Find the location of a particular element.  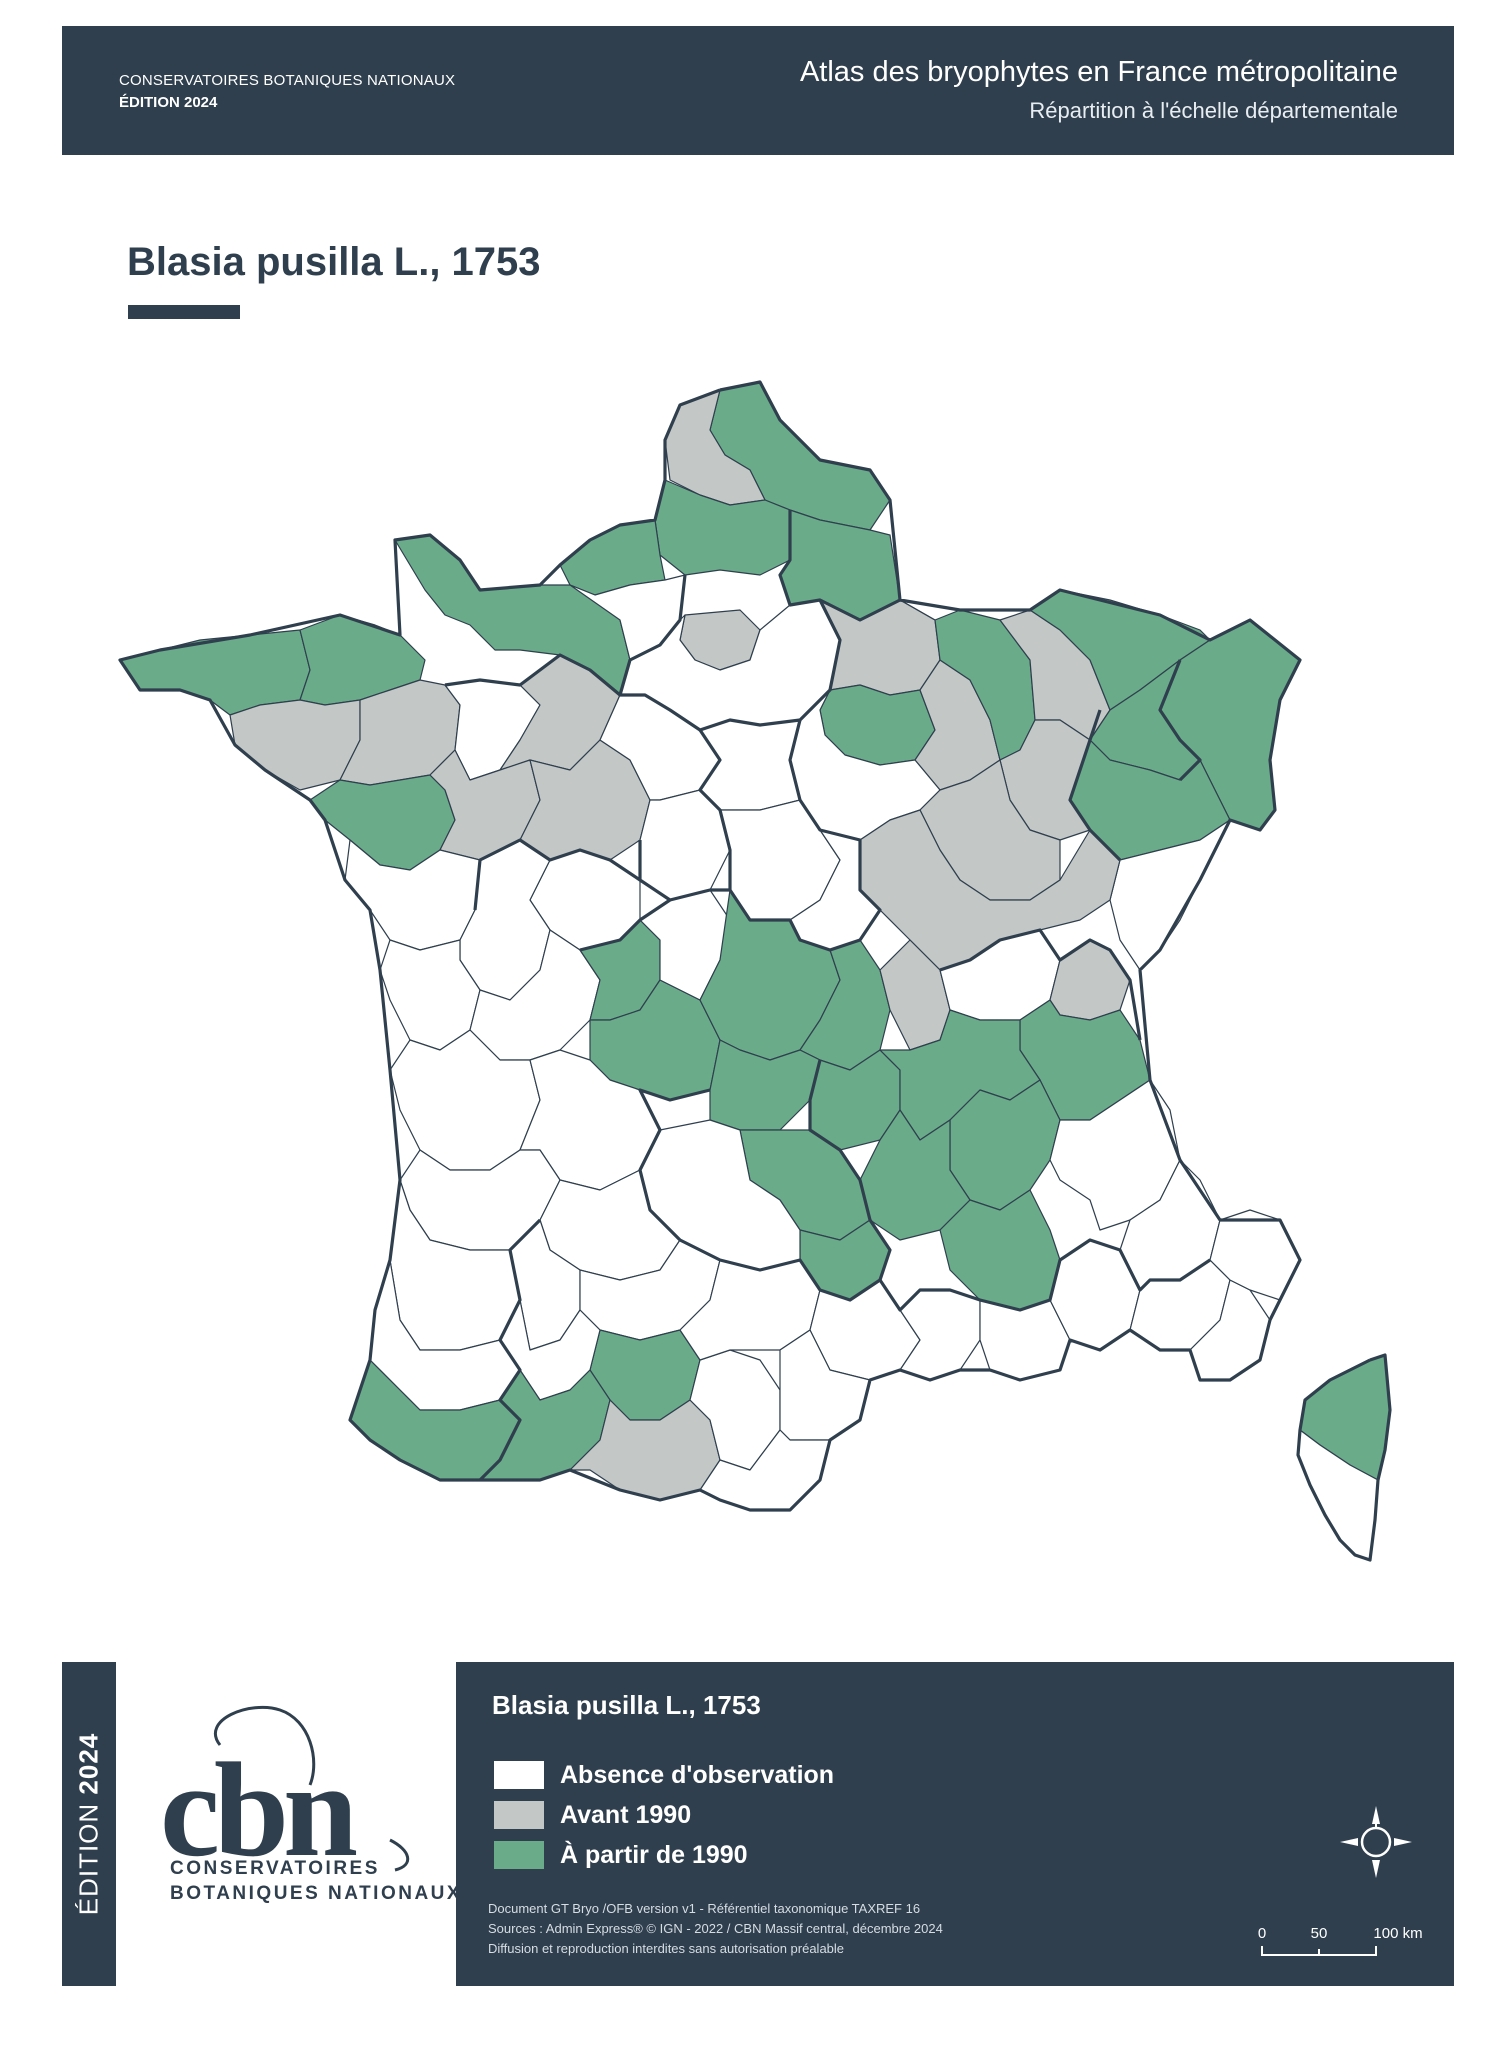

cbn-logo: cbn is located at coordinates (284, 1795).